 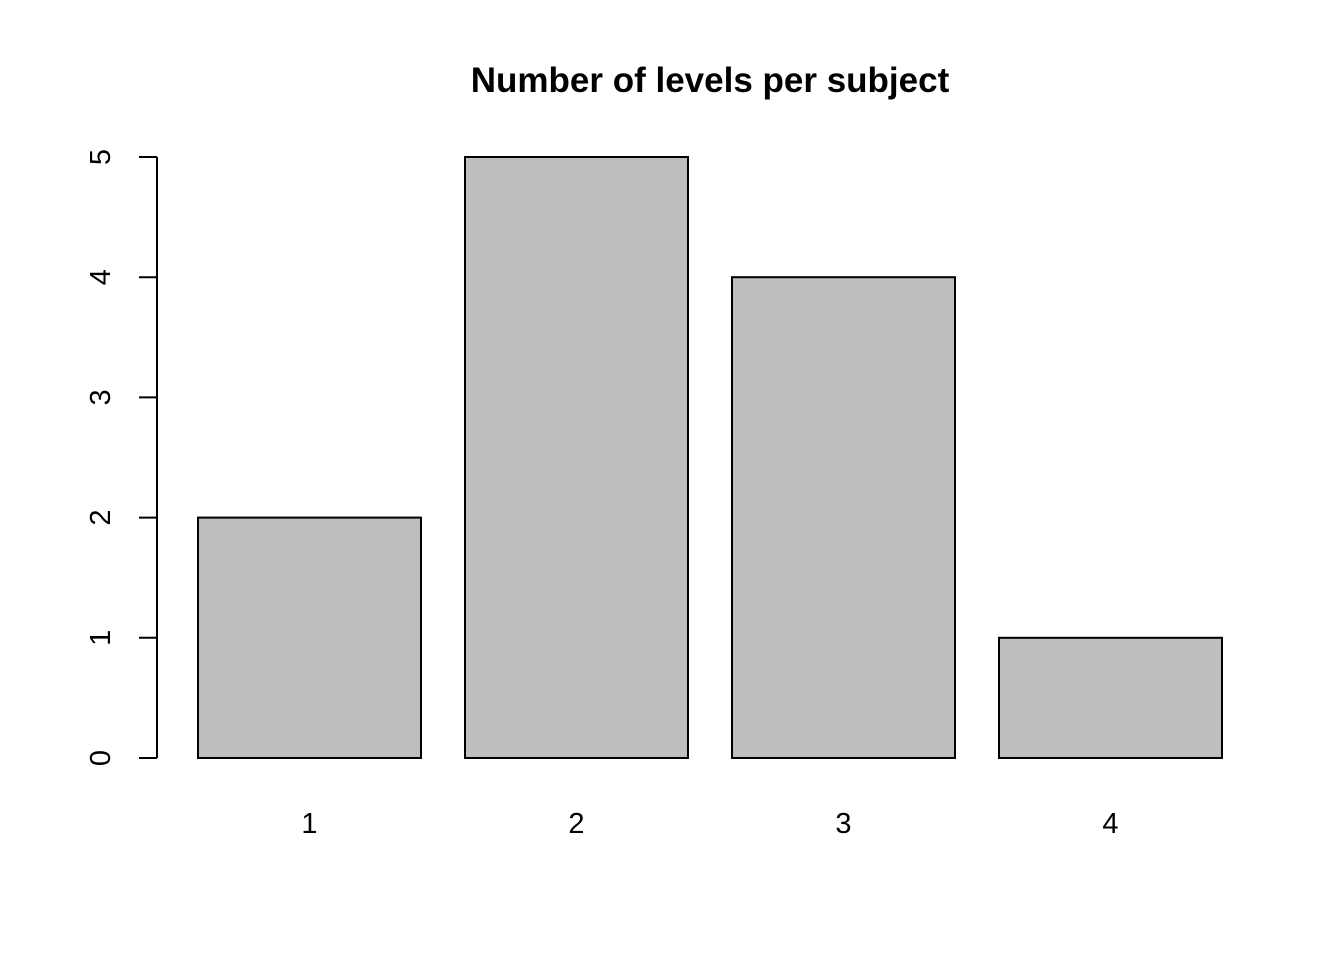 I want to click on y-axis: 0 1 2 3 4 5, so click(x=121, y=457).